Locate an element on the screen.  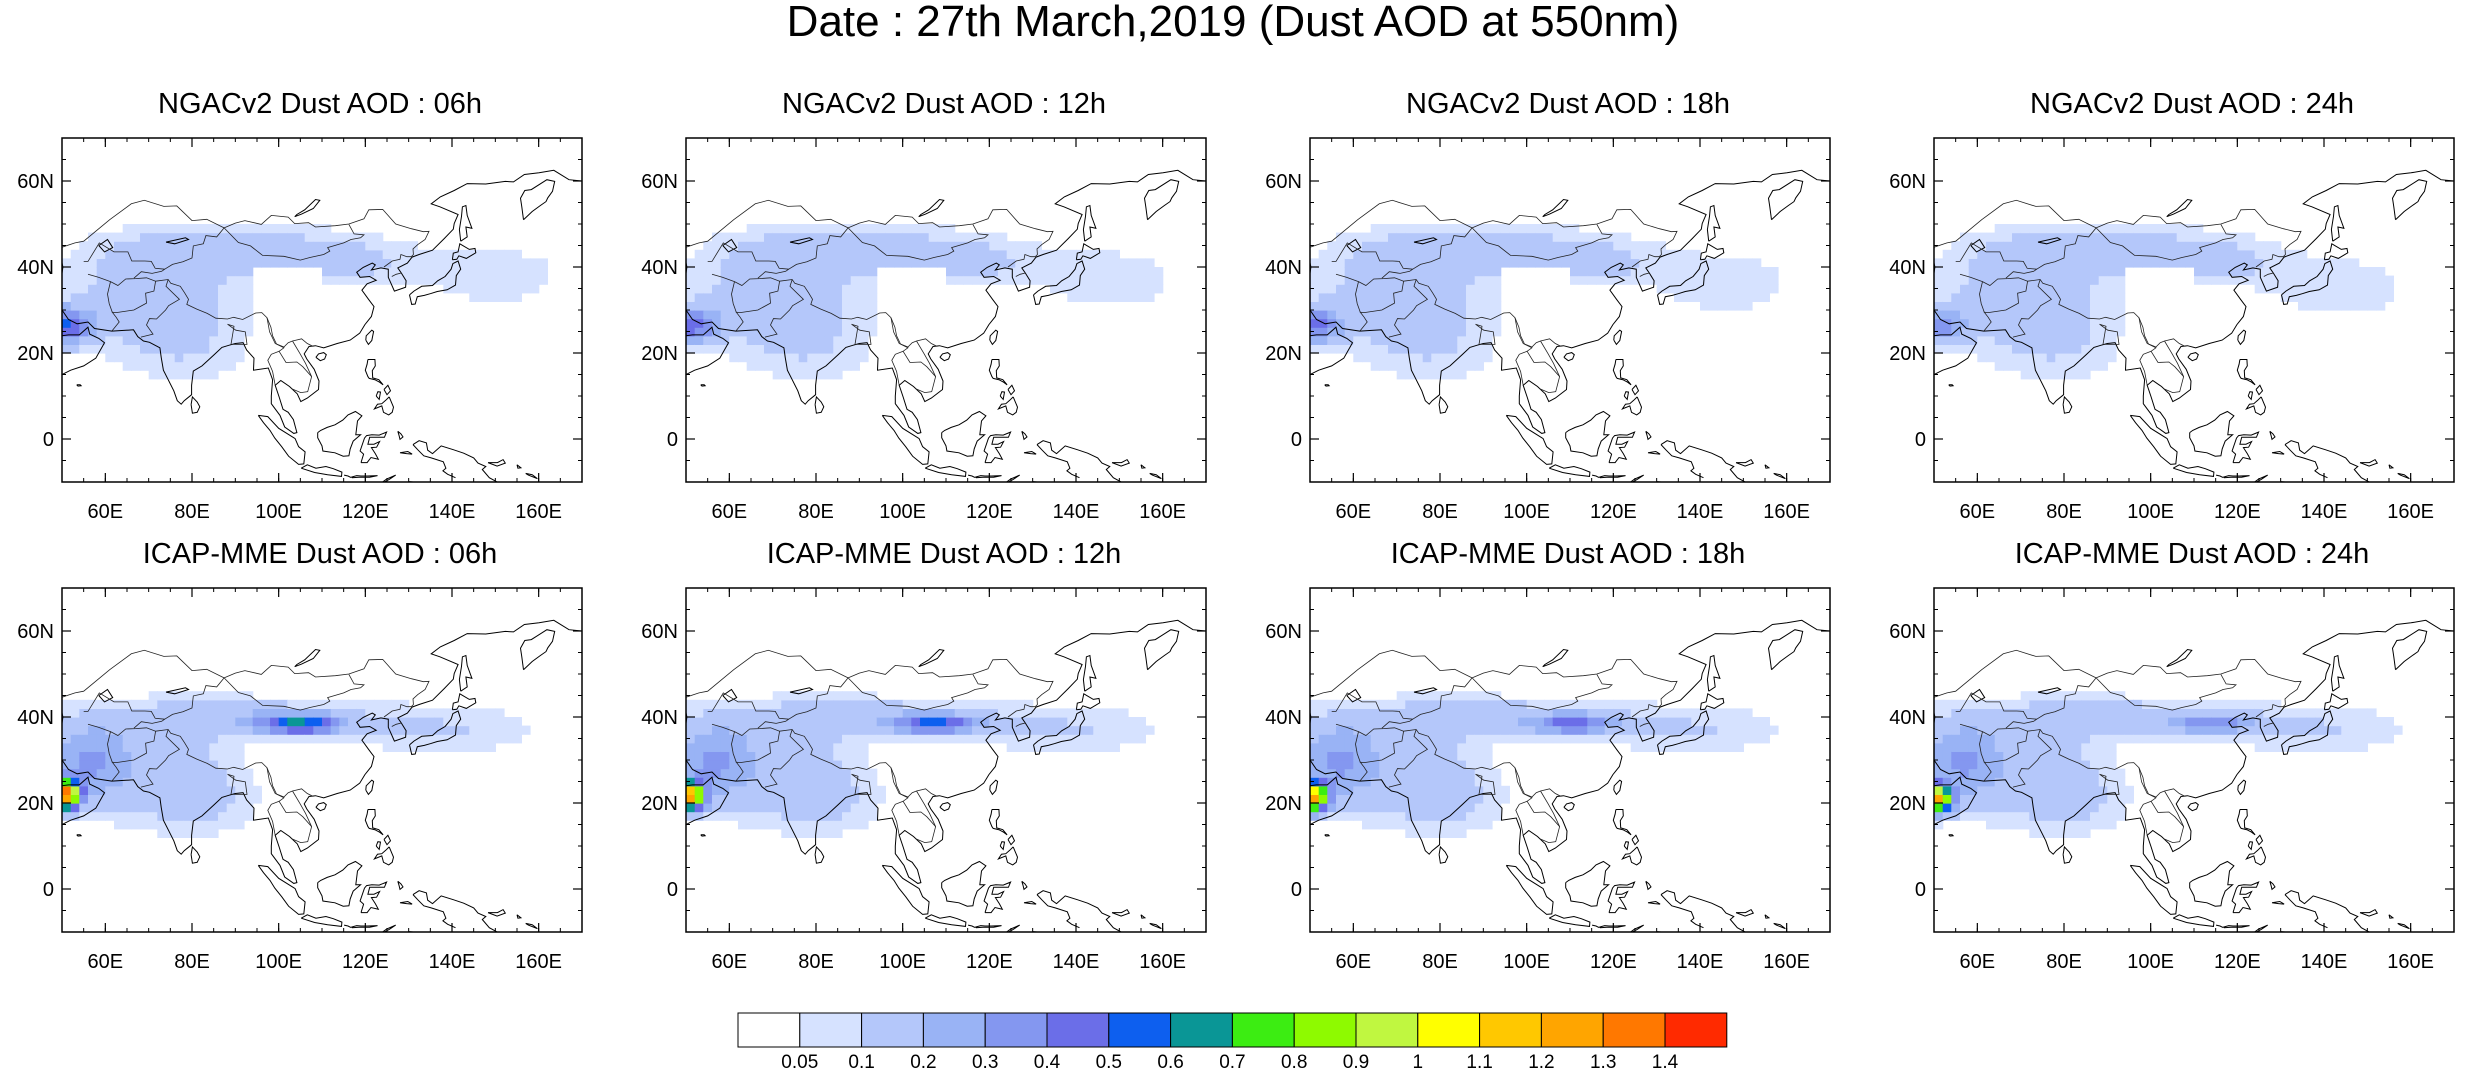
panel-title: ICAP-MME Dust AOD : 06h is located at coordinates (320, 554).